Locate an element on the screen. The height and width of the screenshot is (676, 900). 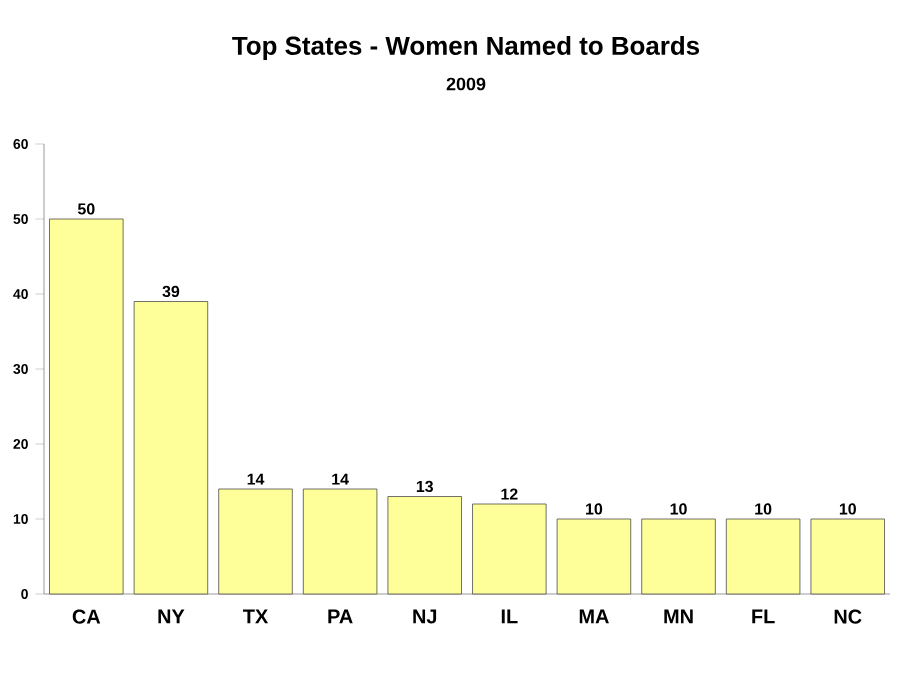
chart-subtitle: 2009 is located at coordinates (466, 84).